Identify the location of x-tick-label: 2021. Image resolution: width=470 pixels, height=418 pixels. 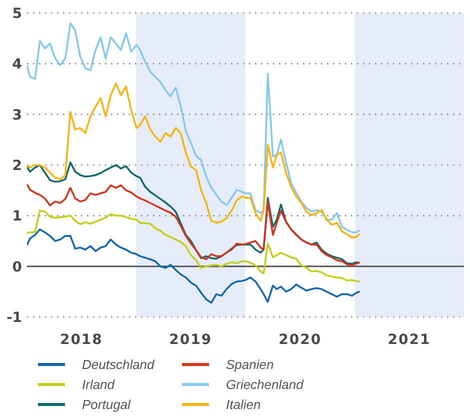
(409, 340).